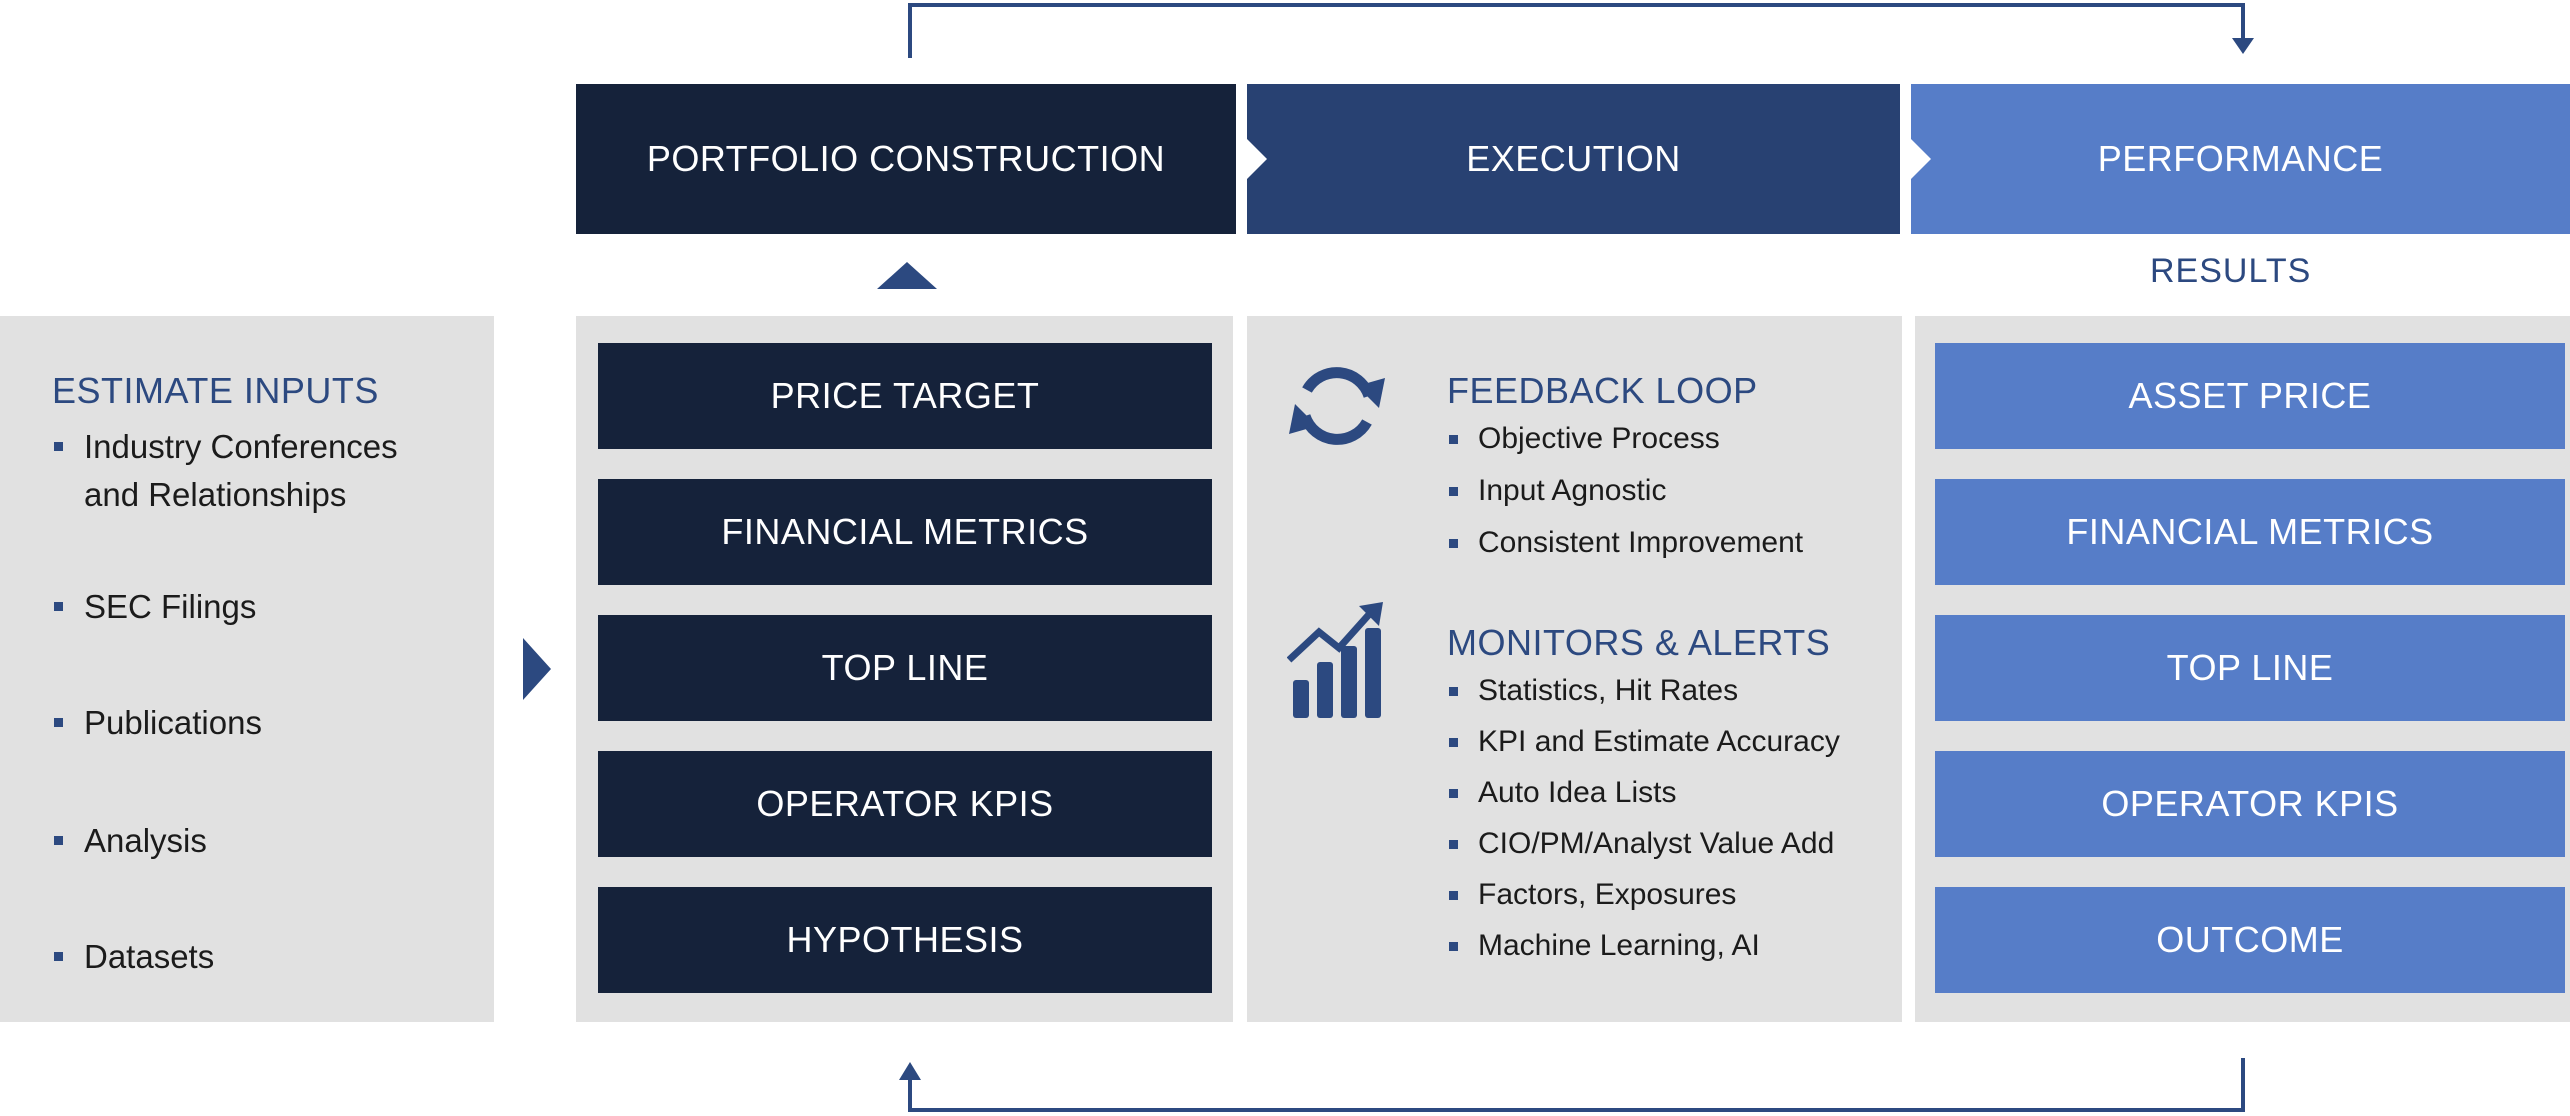 This screenshot has height=1116, width=2570. I want to click on bottom-loop-arrowhead, so click(910, 1071).